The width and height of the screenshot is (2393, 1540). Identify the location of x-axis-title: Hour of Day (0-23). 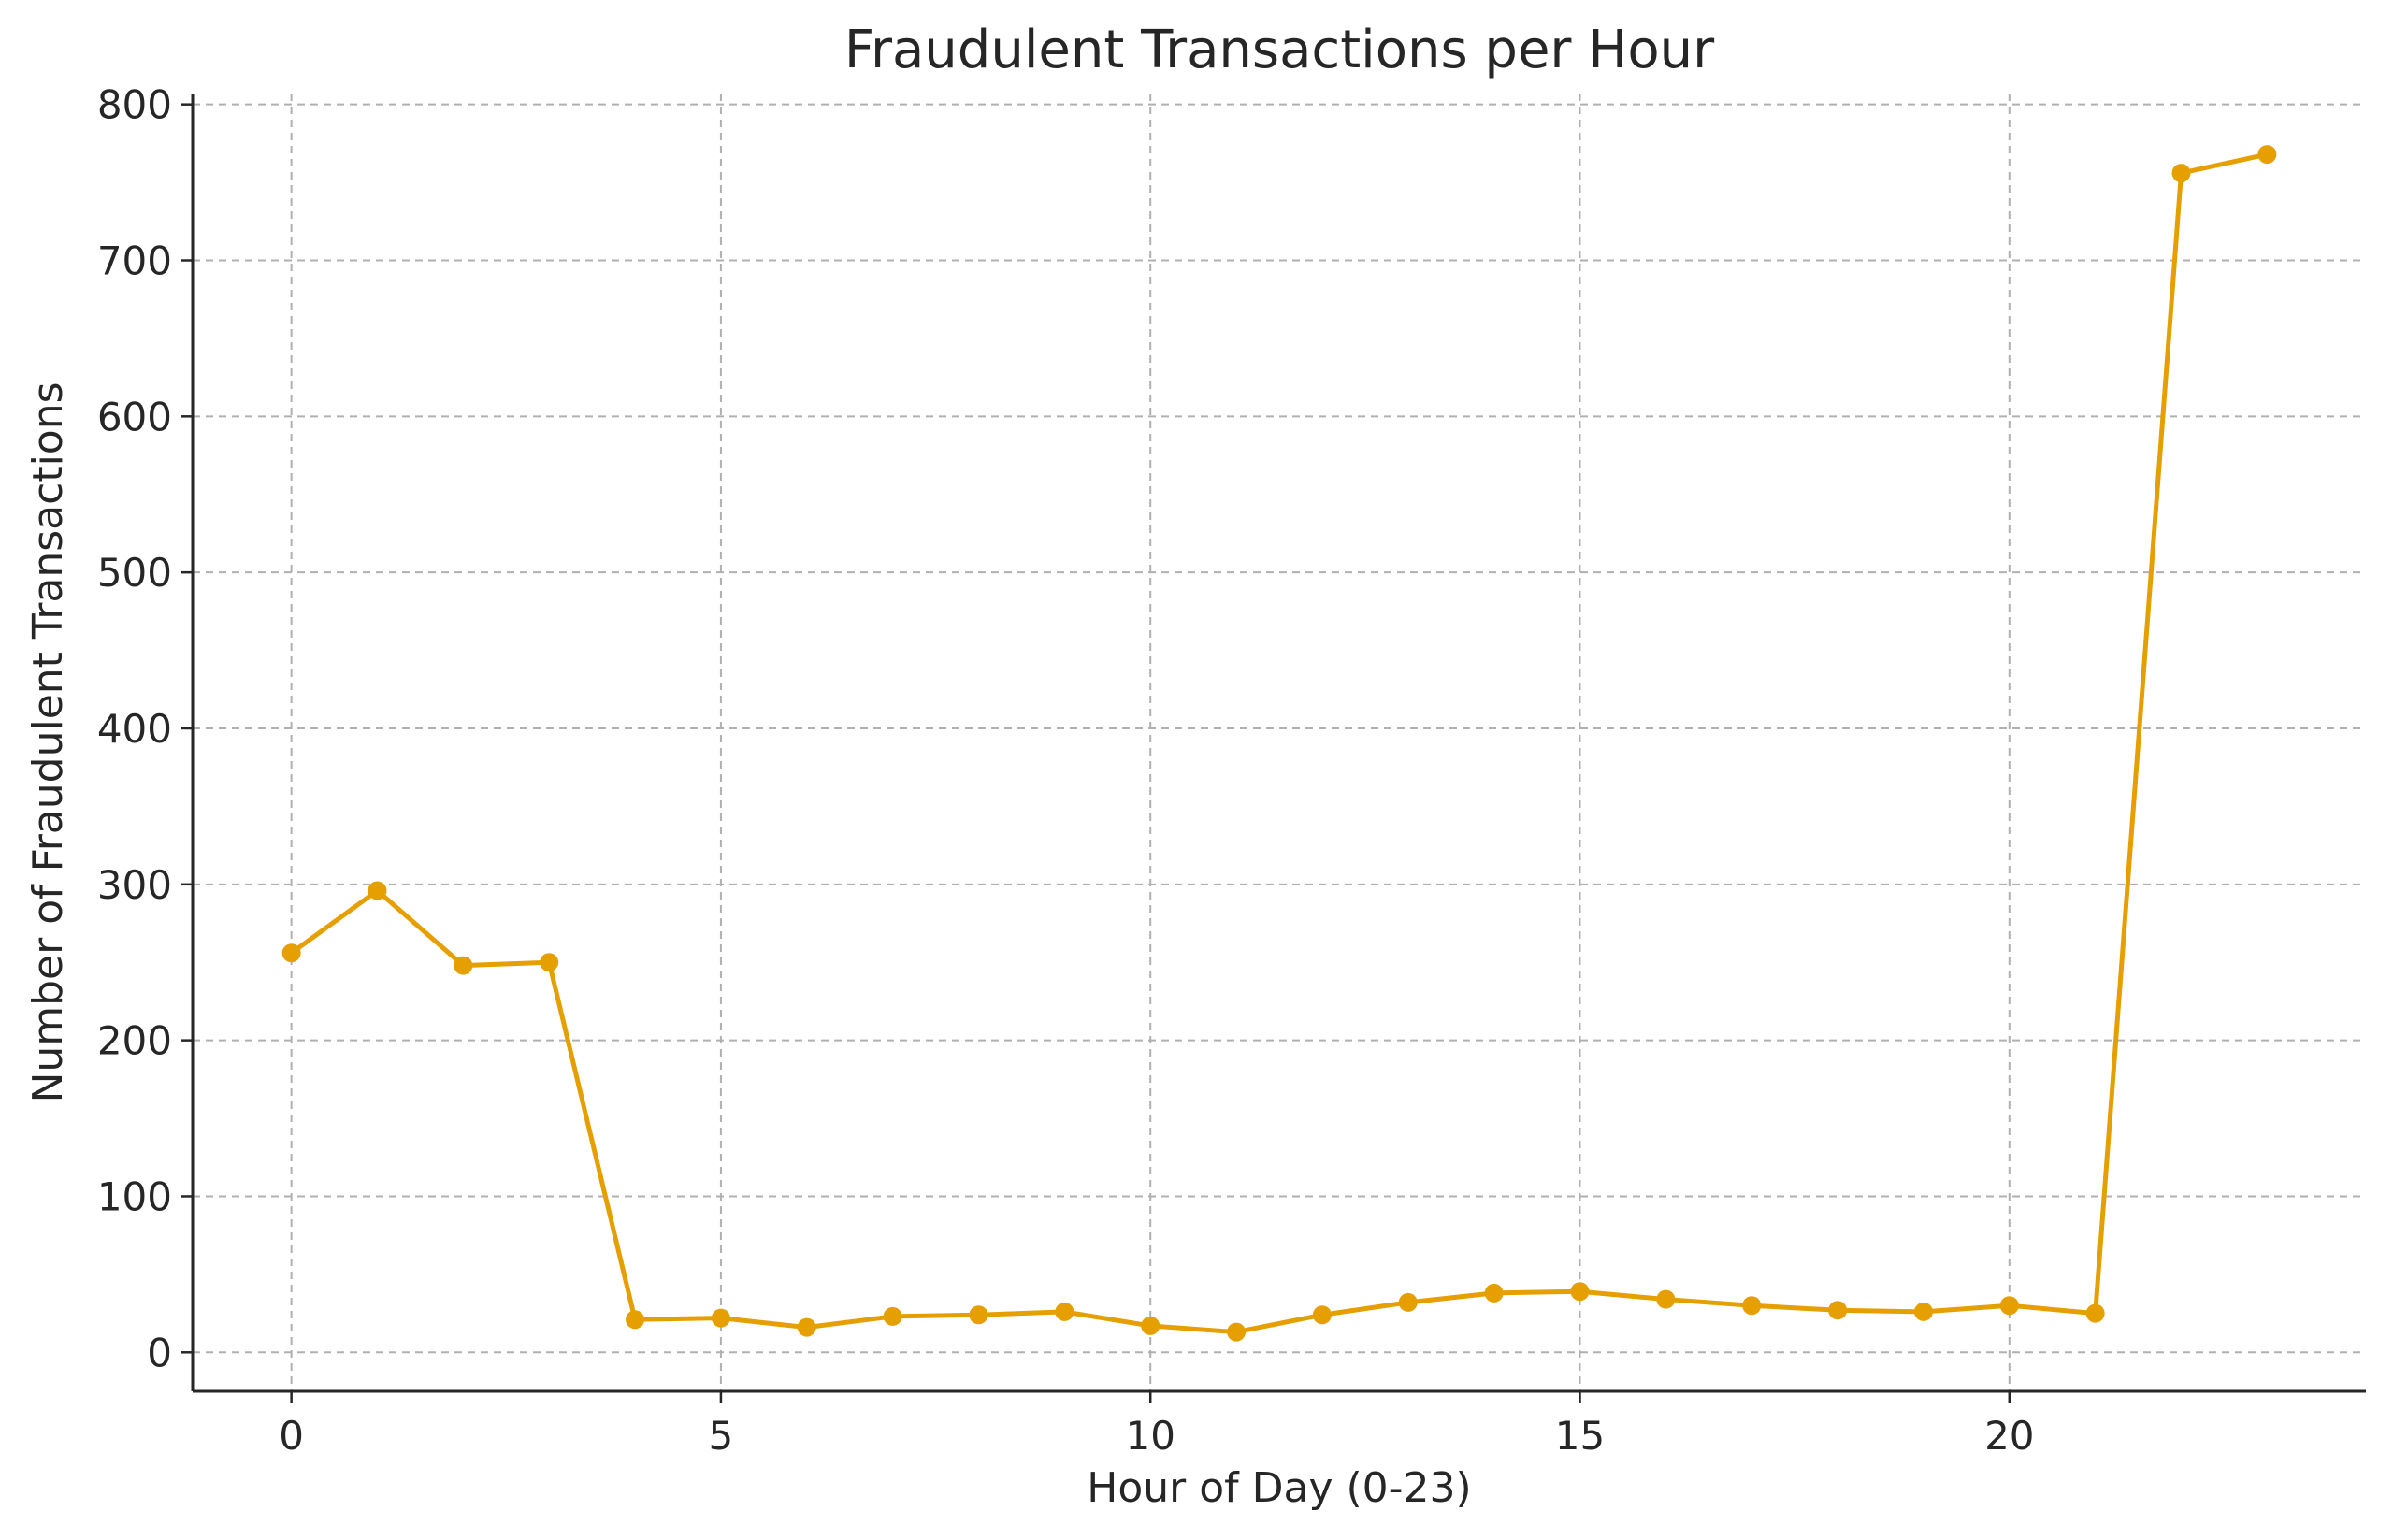
(1279, 1488).